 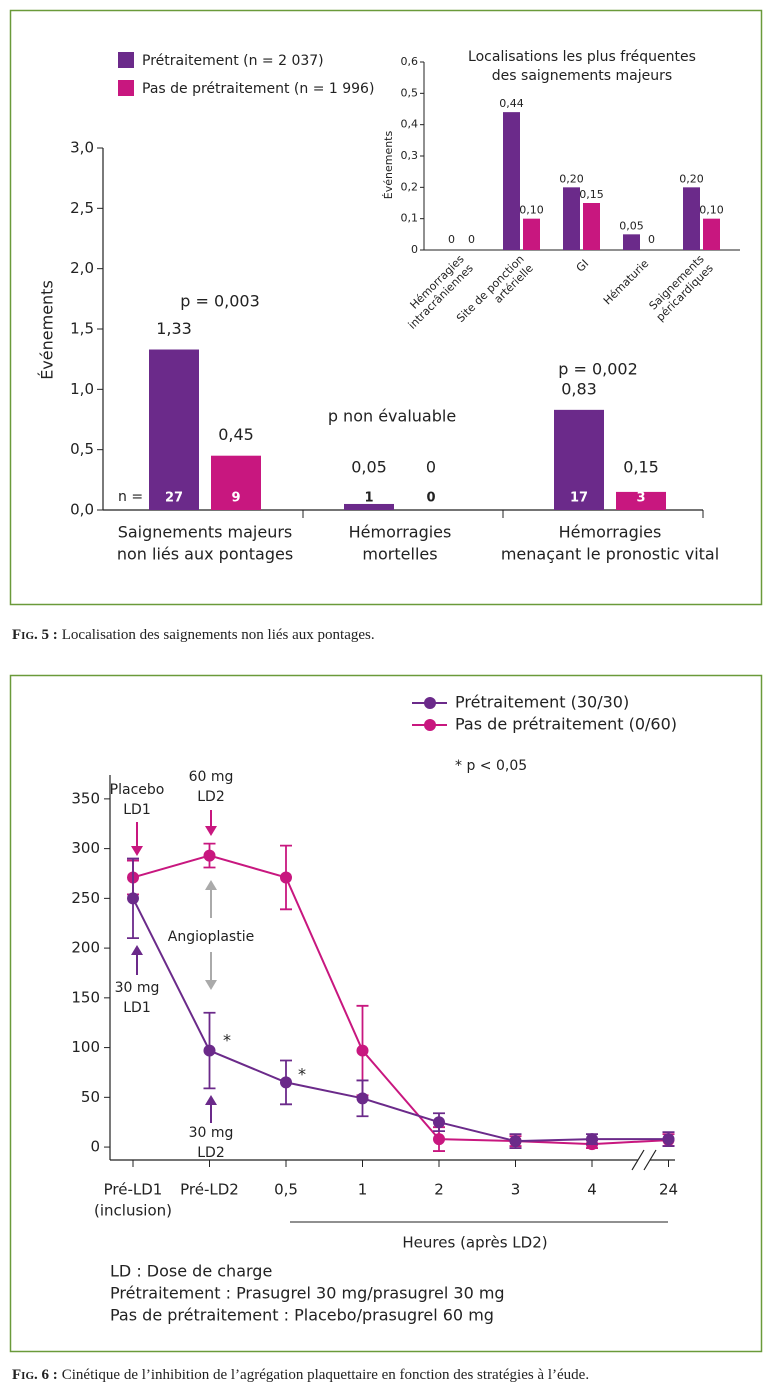 What do you see at coordinates (235, 498) in the screenshot?
I see `count-label: 9` at bounding box center [235, 498].